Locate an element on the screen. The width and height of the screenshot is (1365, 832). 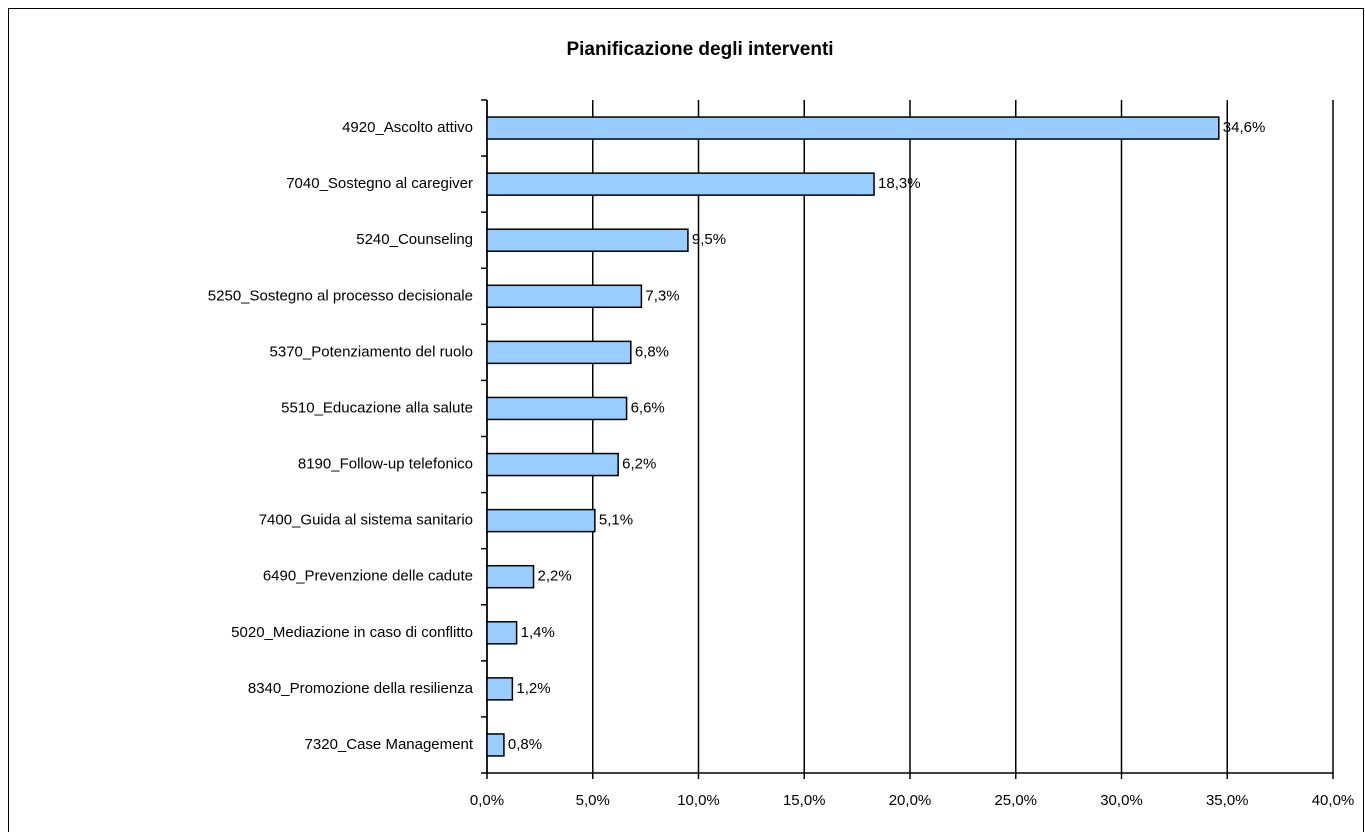
data-label: 34,6% is located at coordinates (1244, 127).